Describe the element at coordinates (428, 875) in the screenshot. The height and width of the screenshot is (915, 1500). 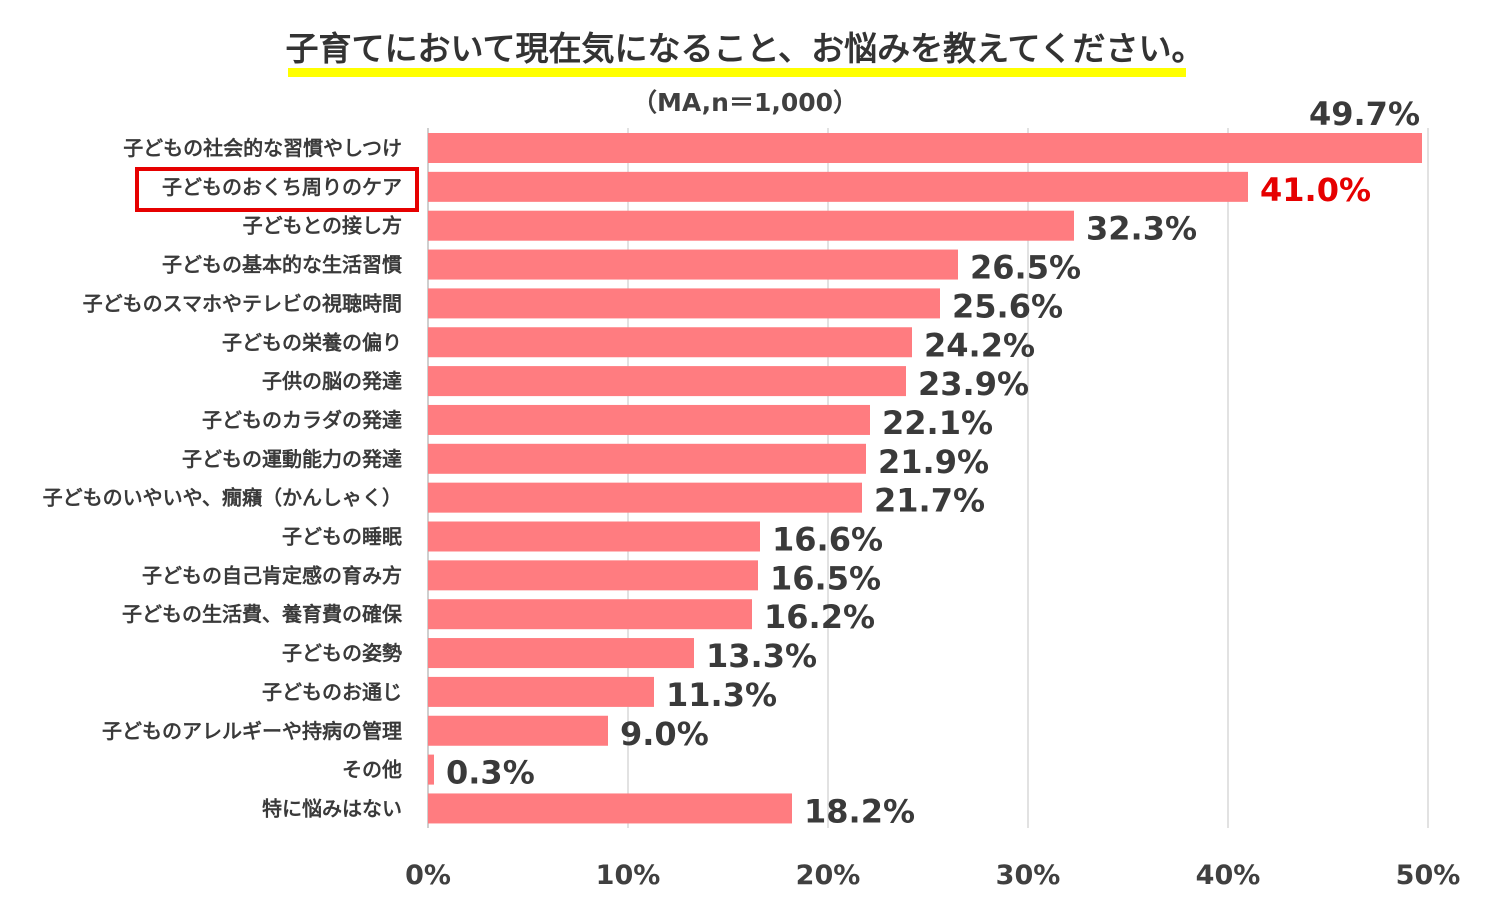
I see `x-tick-label: 0%` at that location.